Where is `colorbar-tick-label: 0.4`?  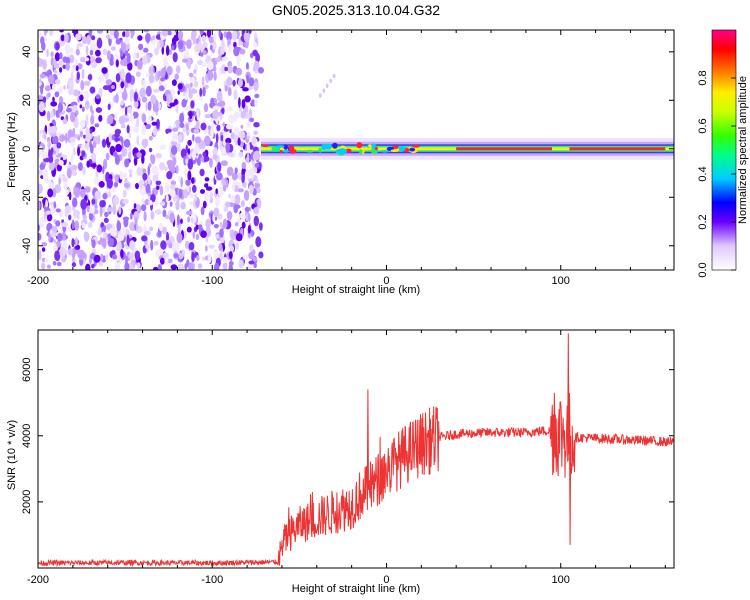 colorbar-tick-label: 0.4 is located at coordinates (703, 173).